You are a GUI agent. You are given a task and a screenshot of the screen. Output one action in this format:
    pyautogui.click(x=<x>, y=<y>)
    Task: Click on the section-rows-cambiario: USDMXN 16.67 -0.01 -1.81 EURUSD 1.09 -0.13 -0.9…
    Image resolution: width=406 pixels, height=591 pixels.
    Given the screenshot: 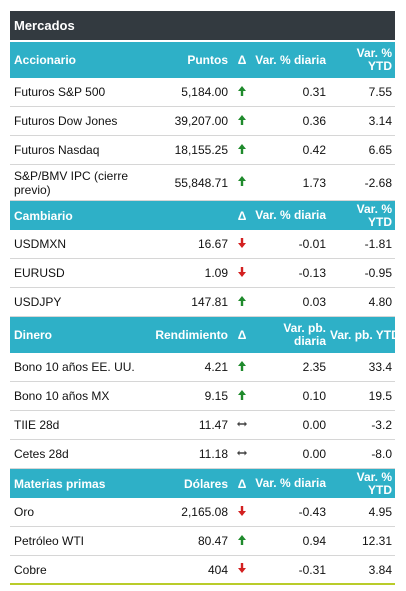 What is the action you would take?
    pyautogui.click(x=202, y=273)
    